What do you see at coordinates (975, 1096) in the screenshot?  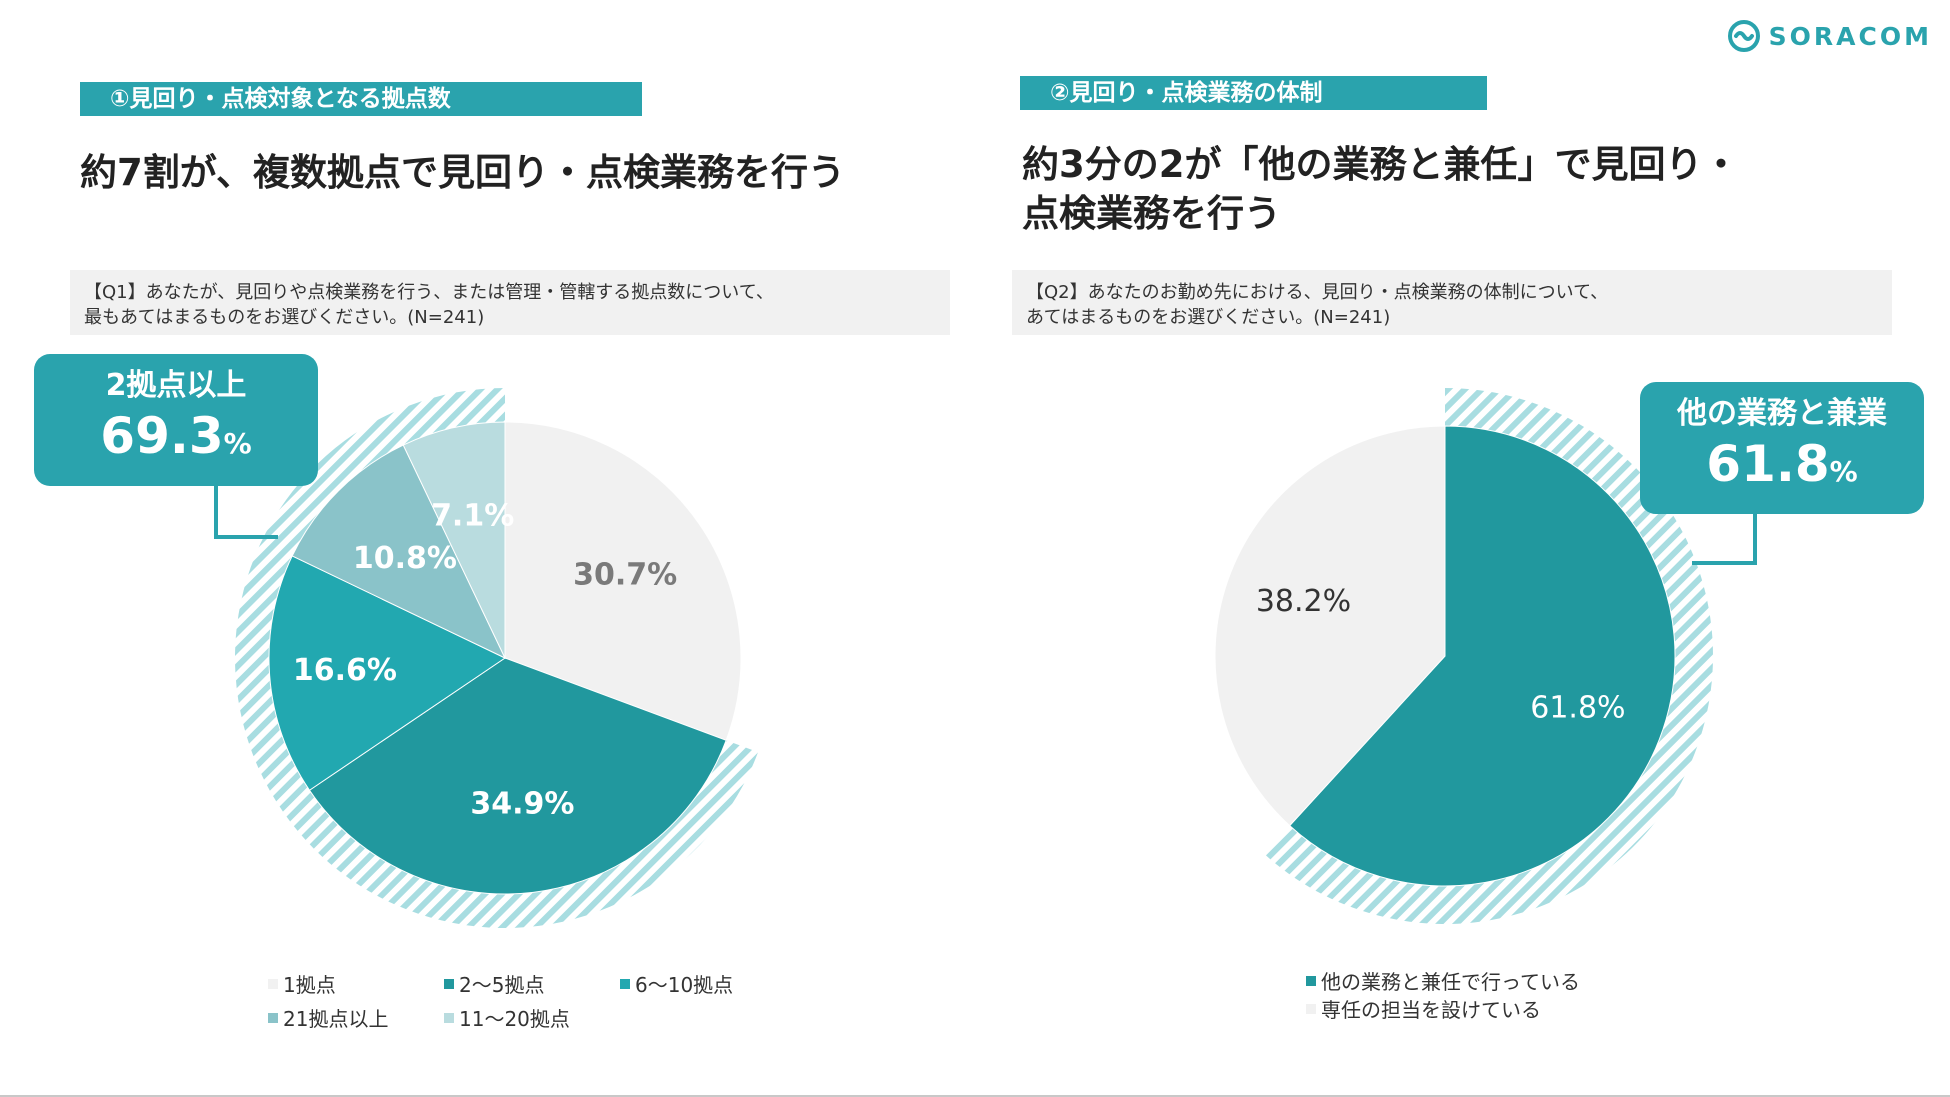 I see `bottom-divider` at bounding box center [975, 1096].